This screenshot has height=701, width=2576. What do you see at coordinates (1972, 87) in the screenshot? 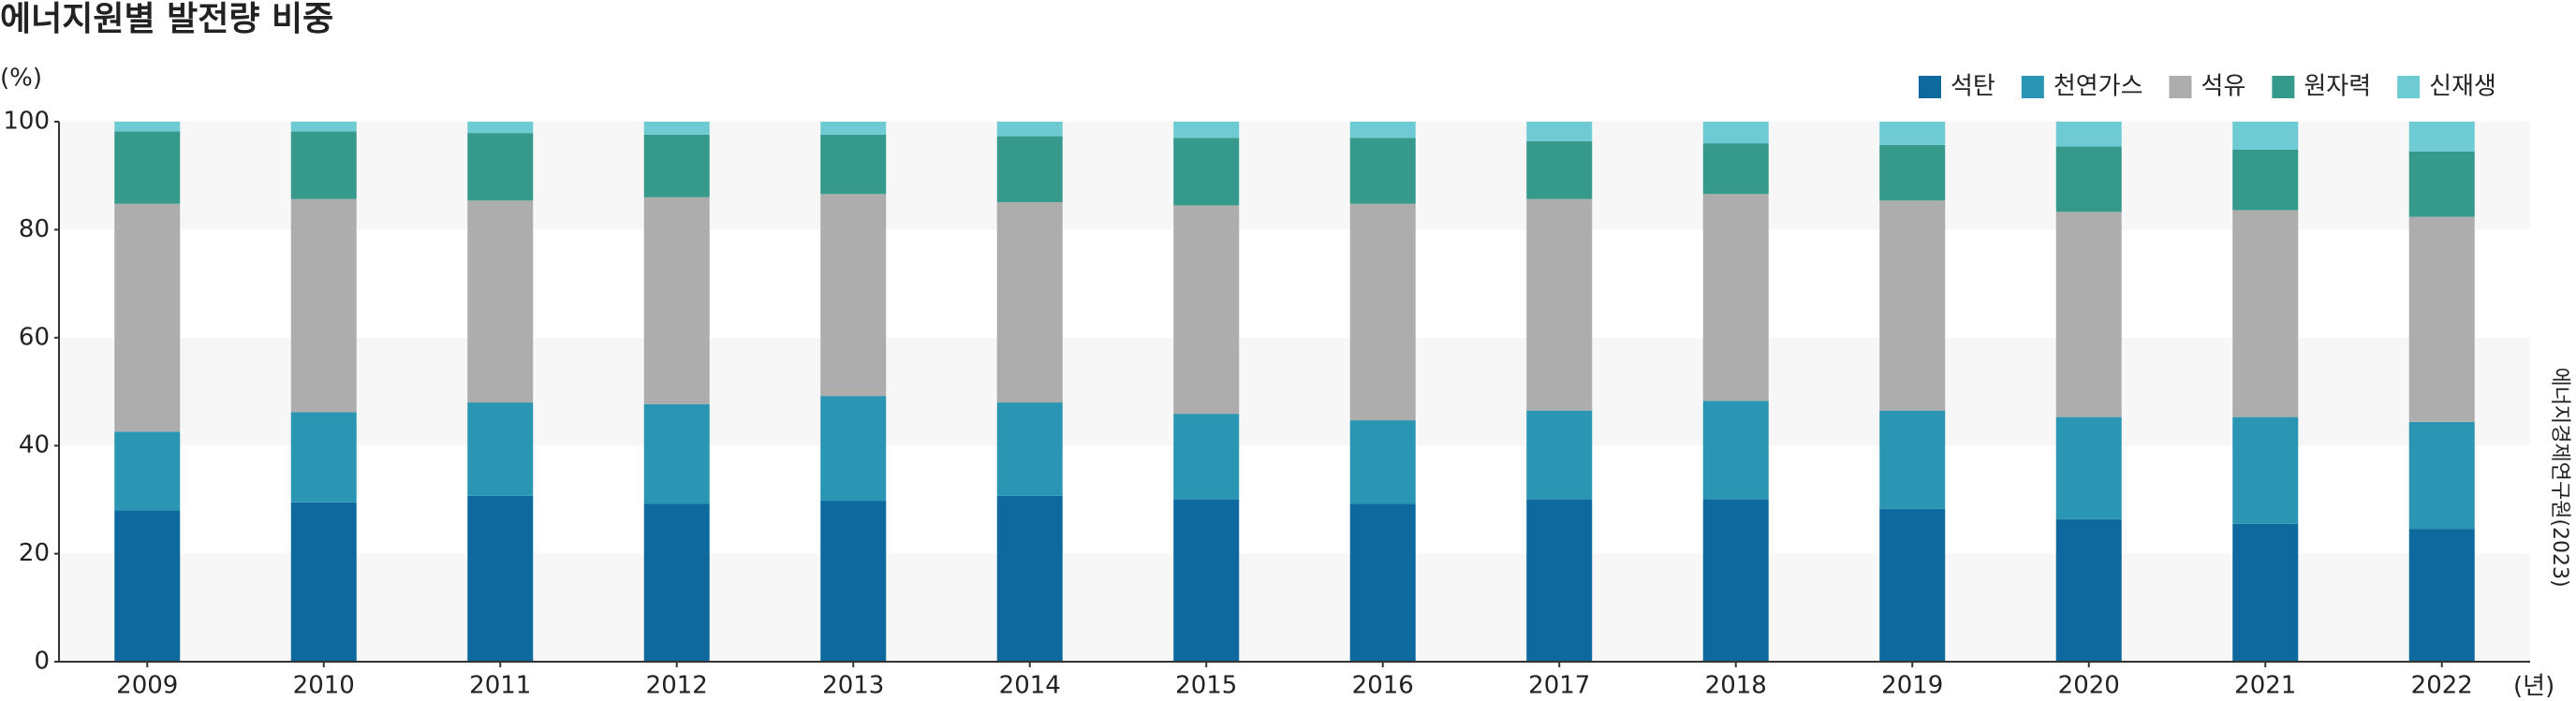
I see `legend-label: 석탄` at bounding box center [1972, 87].